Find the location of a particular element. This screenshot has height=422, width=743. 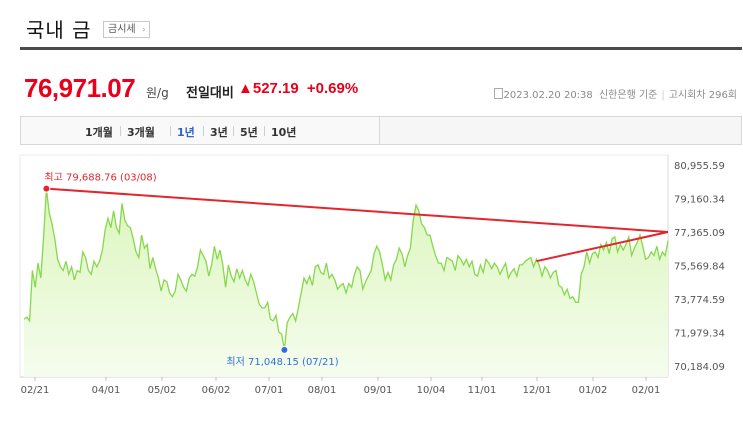

tab-3-months: 3개월 is located at coordinates (141, 132).